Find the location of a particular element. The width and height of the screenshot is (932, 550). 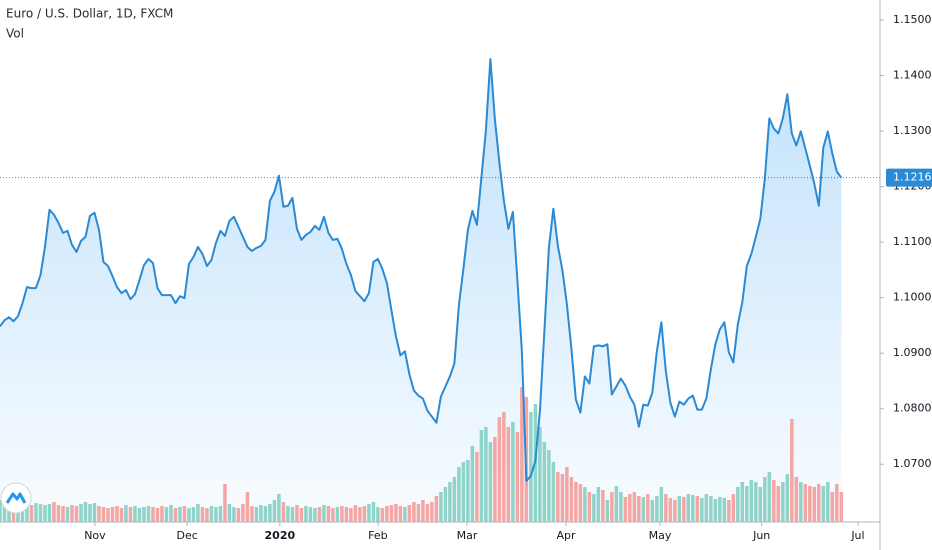

logo is located at coordinates (16, 498).